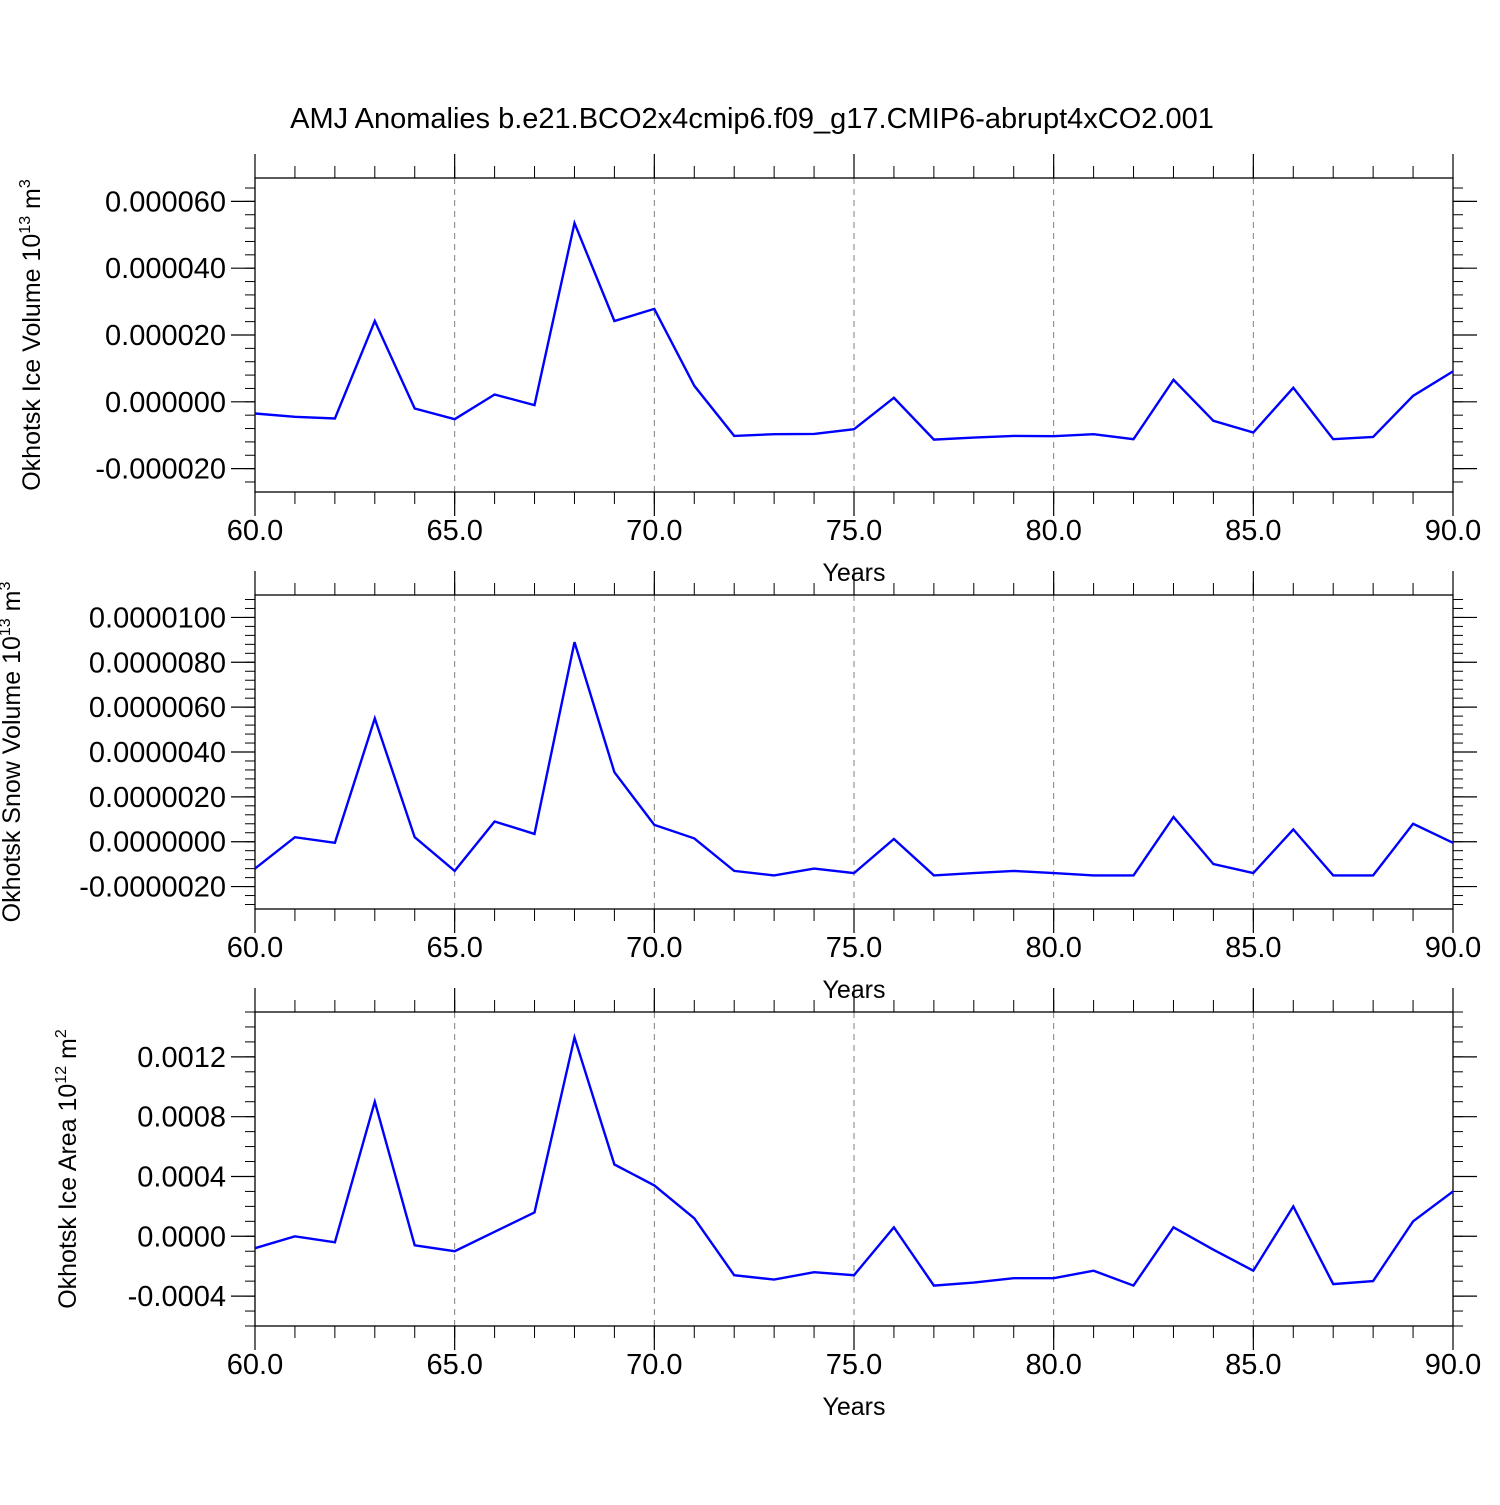 The image size is (1500, 1505). Describe the element at coordinates (157, 753) in the screenshot. I see `y-tick-label: 0.0000040` at that location.